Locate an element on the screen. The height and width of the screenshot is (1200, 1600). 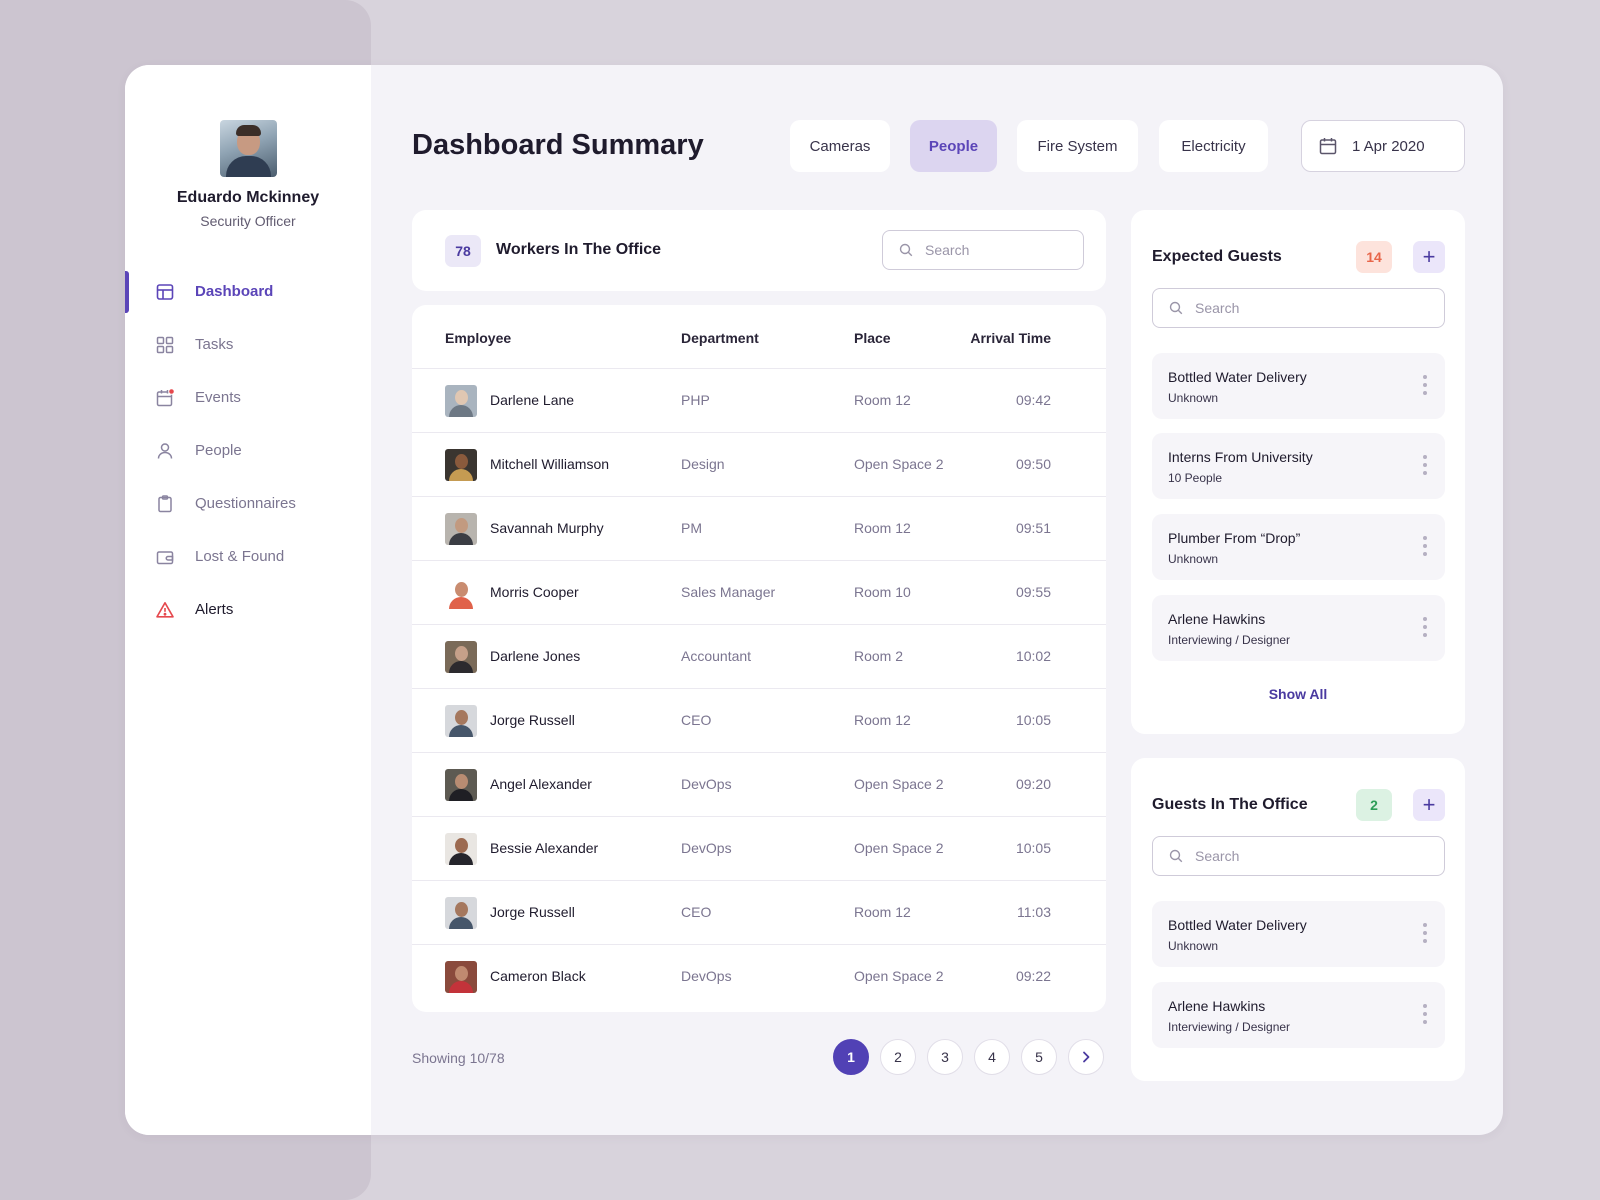
tab-label: Electricity is located at coordinates (1213, 146).